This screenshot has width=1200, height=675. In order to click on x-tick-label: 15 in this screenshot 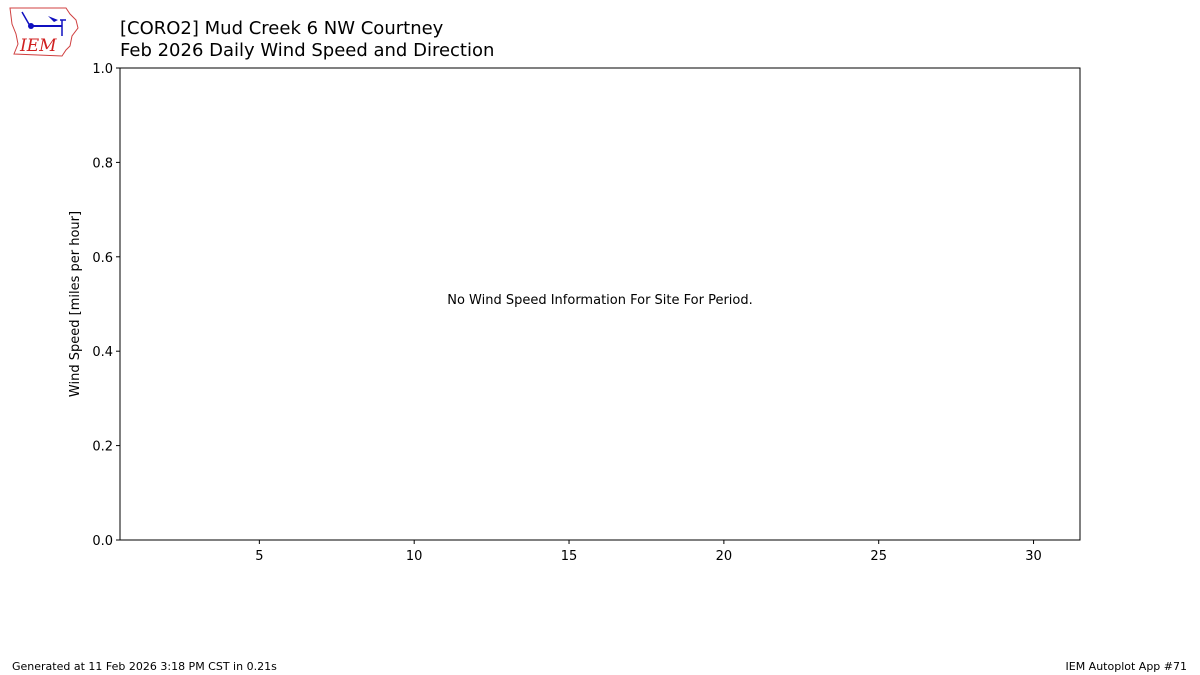, I will do `click(569, 556)`.